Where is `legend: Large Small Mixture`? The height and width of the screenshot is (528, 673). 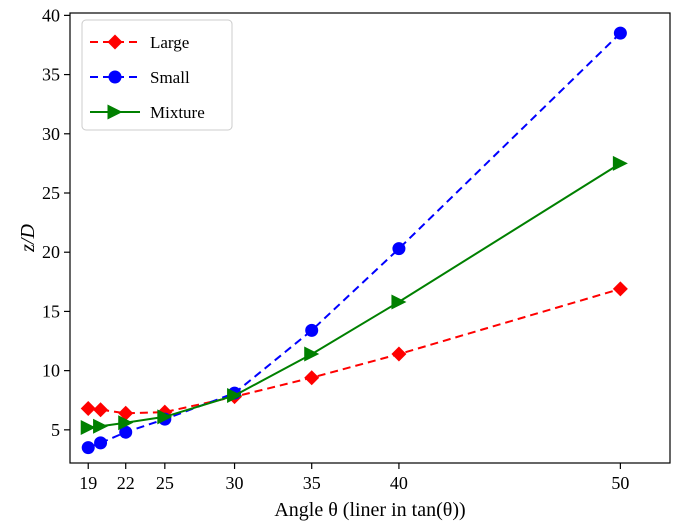 legend: Large Small Mixture is located at coordinates (157, 75).